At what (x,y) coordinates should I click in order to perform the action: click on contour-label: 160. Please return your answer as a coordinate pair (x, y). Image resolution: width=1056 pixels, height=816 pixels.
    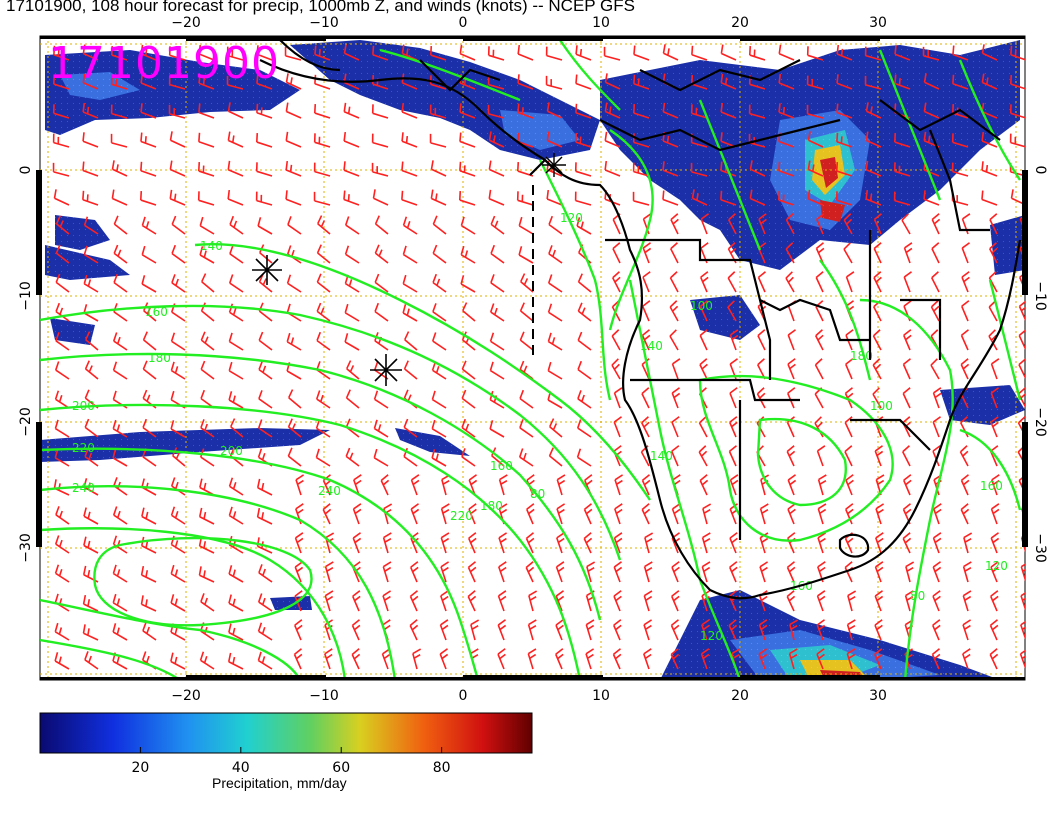
    Looking at the image, I should click on (156, 312).